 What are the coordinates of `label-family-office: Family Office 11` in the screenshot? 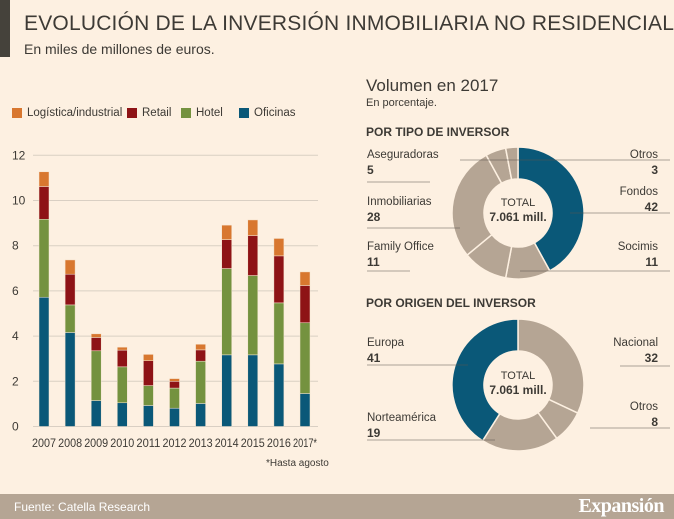 It's located at (400, 255).